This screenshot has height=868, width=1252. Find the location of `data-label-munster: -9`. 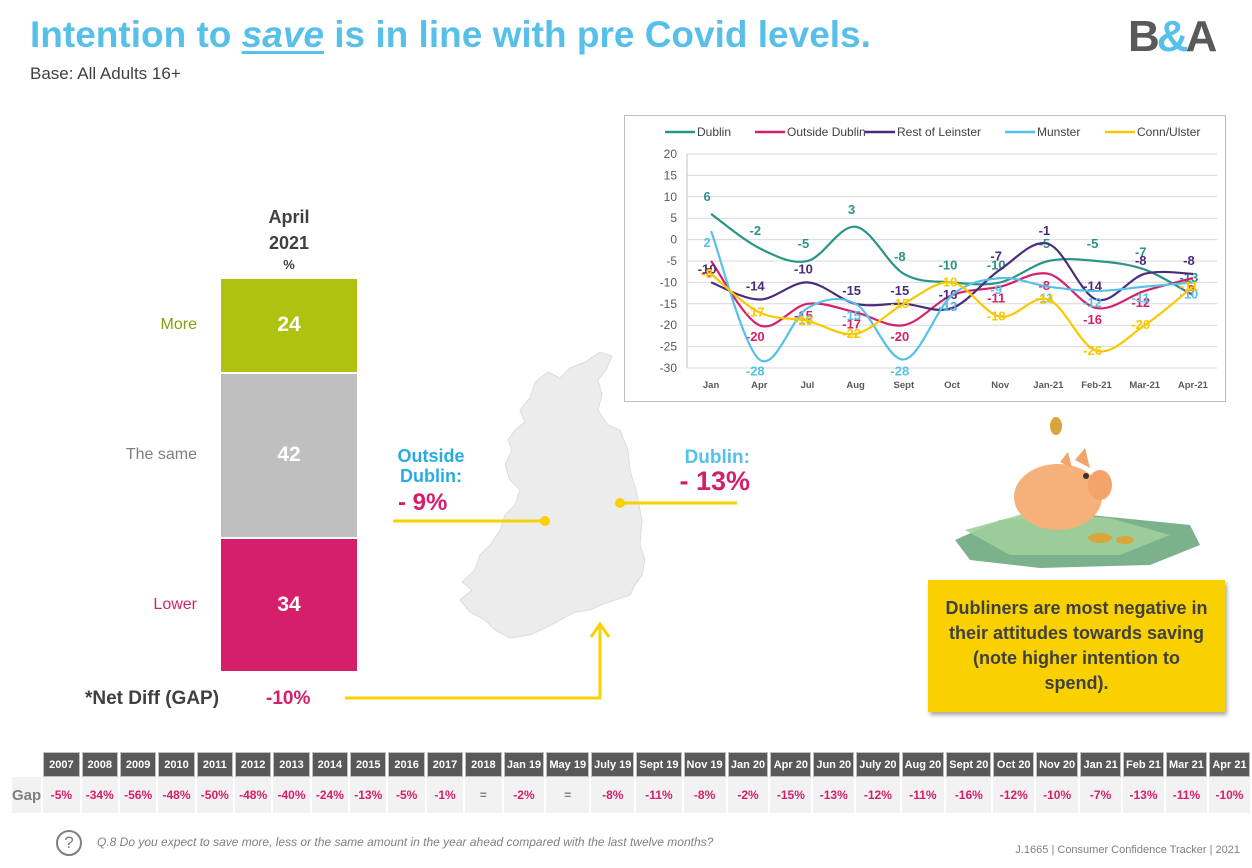

data-label-munster: -9 is located at coordinates (996, 289).